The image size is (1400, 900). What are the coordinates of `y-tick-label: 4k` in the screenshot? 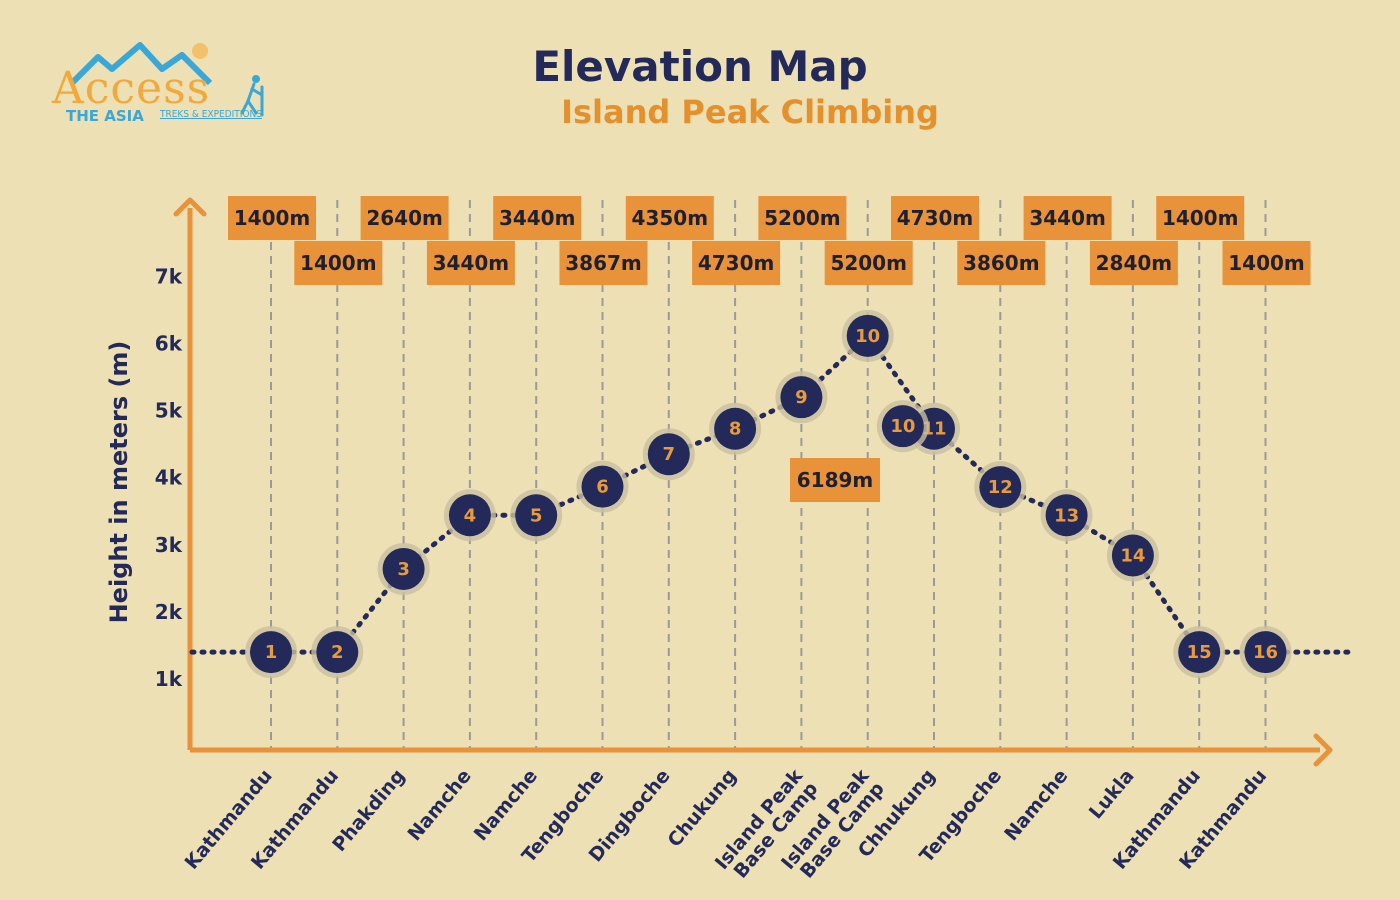 It's located at (169, 478).